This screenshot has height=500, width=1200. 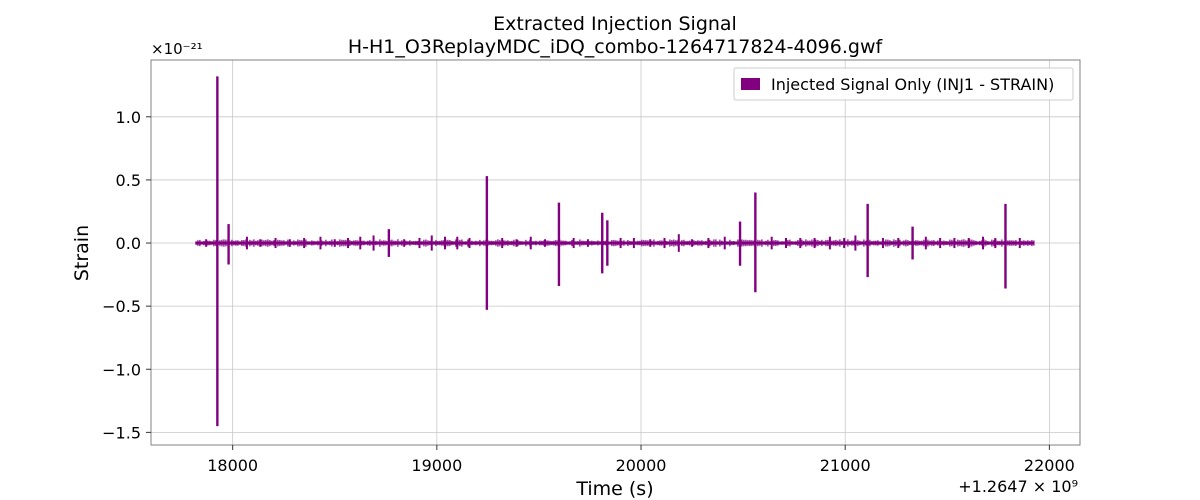 I want to click on legend: Injected Signal Only (INJ1 - STRAIN), so click(x=903, y=84).